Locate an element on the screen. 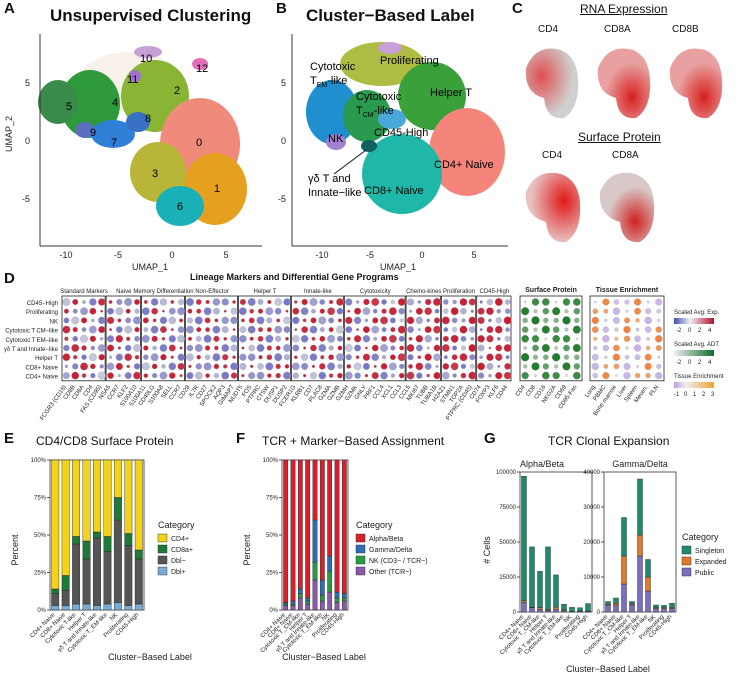 The height and width of the screenshot is (676, 740). panel-b-title: Cluster−Based Label is located at coordinates (390, 15).